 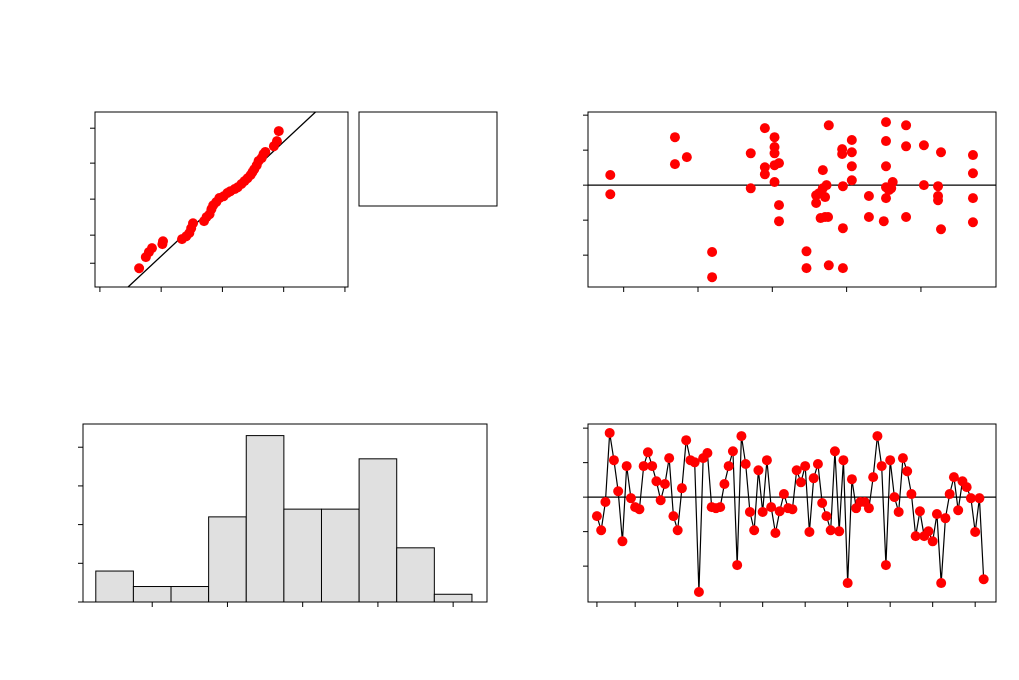 What do you see at coordinates (428, 159) in the screenshot?
I see `legend-box` at bounding box center [428, 159].